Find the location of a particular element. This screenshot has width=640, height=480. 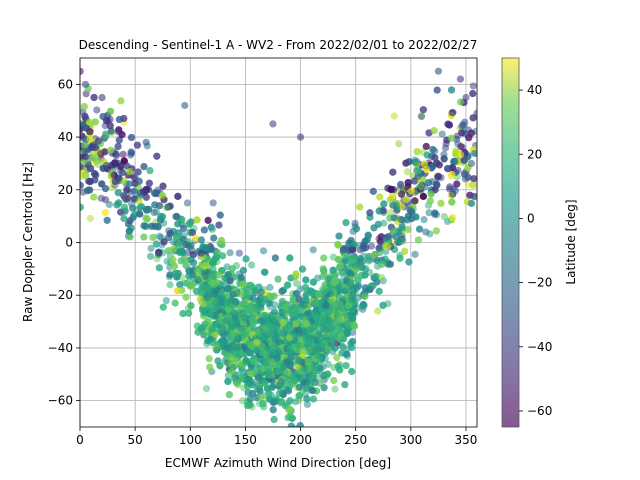

x-tick-label: 200 is located at coordinates (300, 440).